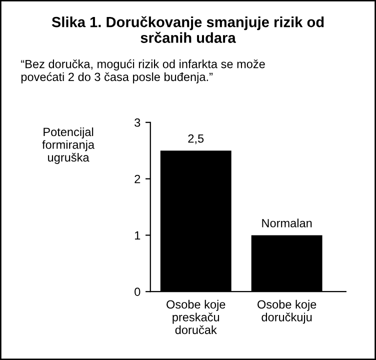 The image size is (376, 360). What do you see at coordinates (196, 139) in the screenshot?
I see `data-label: 2,5` at bounding box center [196, 139].